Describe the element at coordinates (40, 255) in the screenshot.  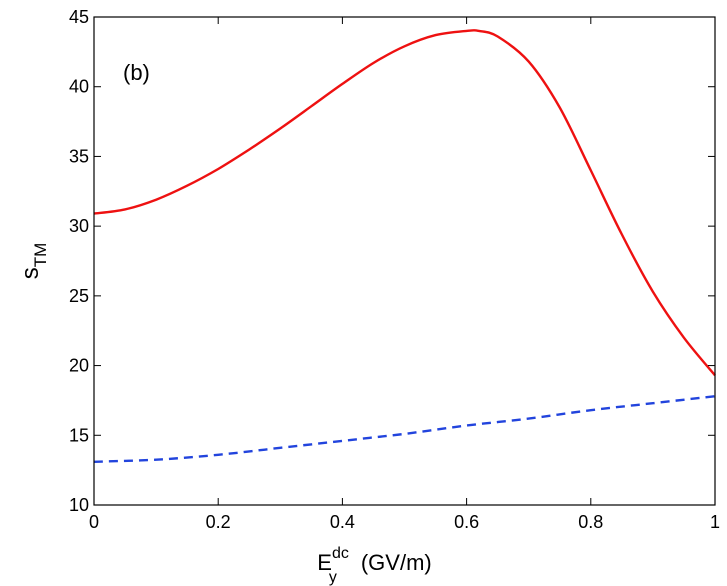
I see `y-axis-label-subscript: TM` at that location.